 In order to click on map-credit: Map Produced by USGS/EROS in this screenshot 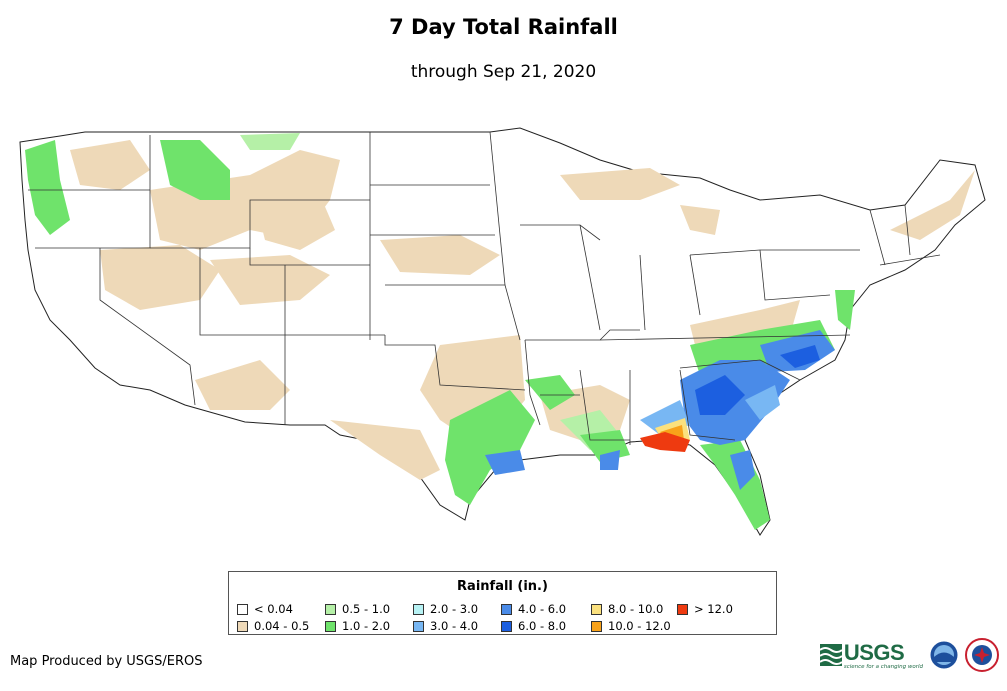, I will do `click(106, 661)`.